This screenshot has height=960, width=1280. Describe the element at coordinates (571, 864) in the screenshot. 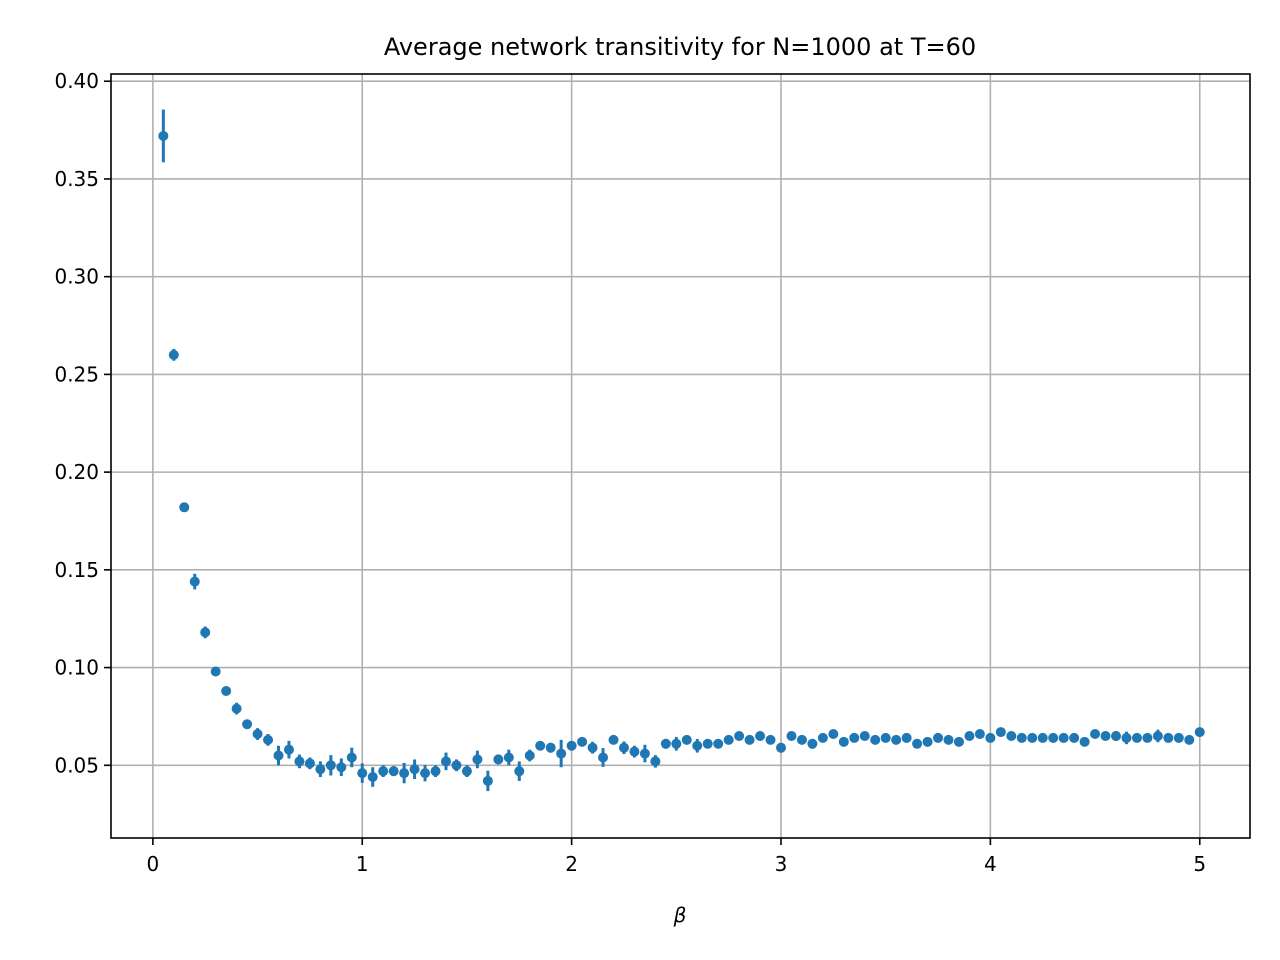

I see `x-tick-label: 2` at that location.